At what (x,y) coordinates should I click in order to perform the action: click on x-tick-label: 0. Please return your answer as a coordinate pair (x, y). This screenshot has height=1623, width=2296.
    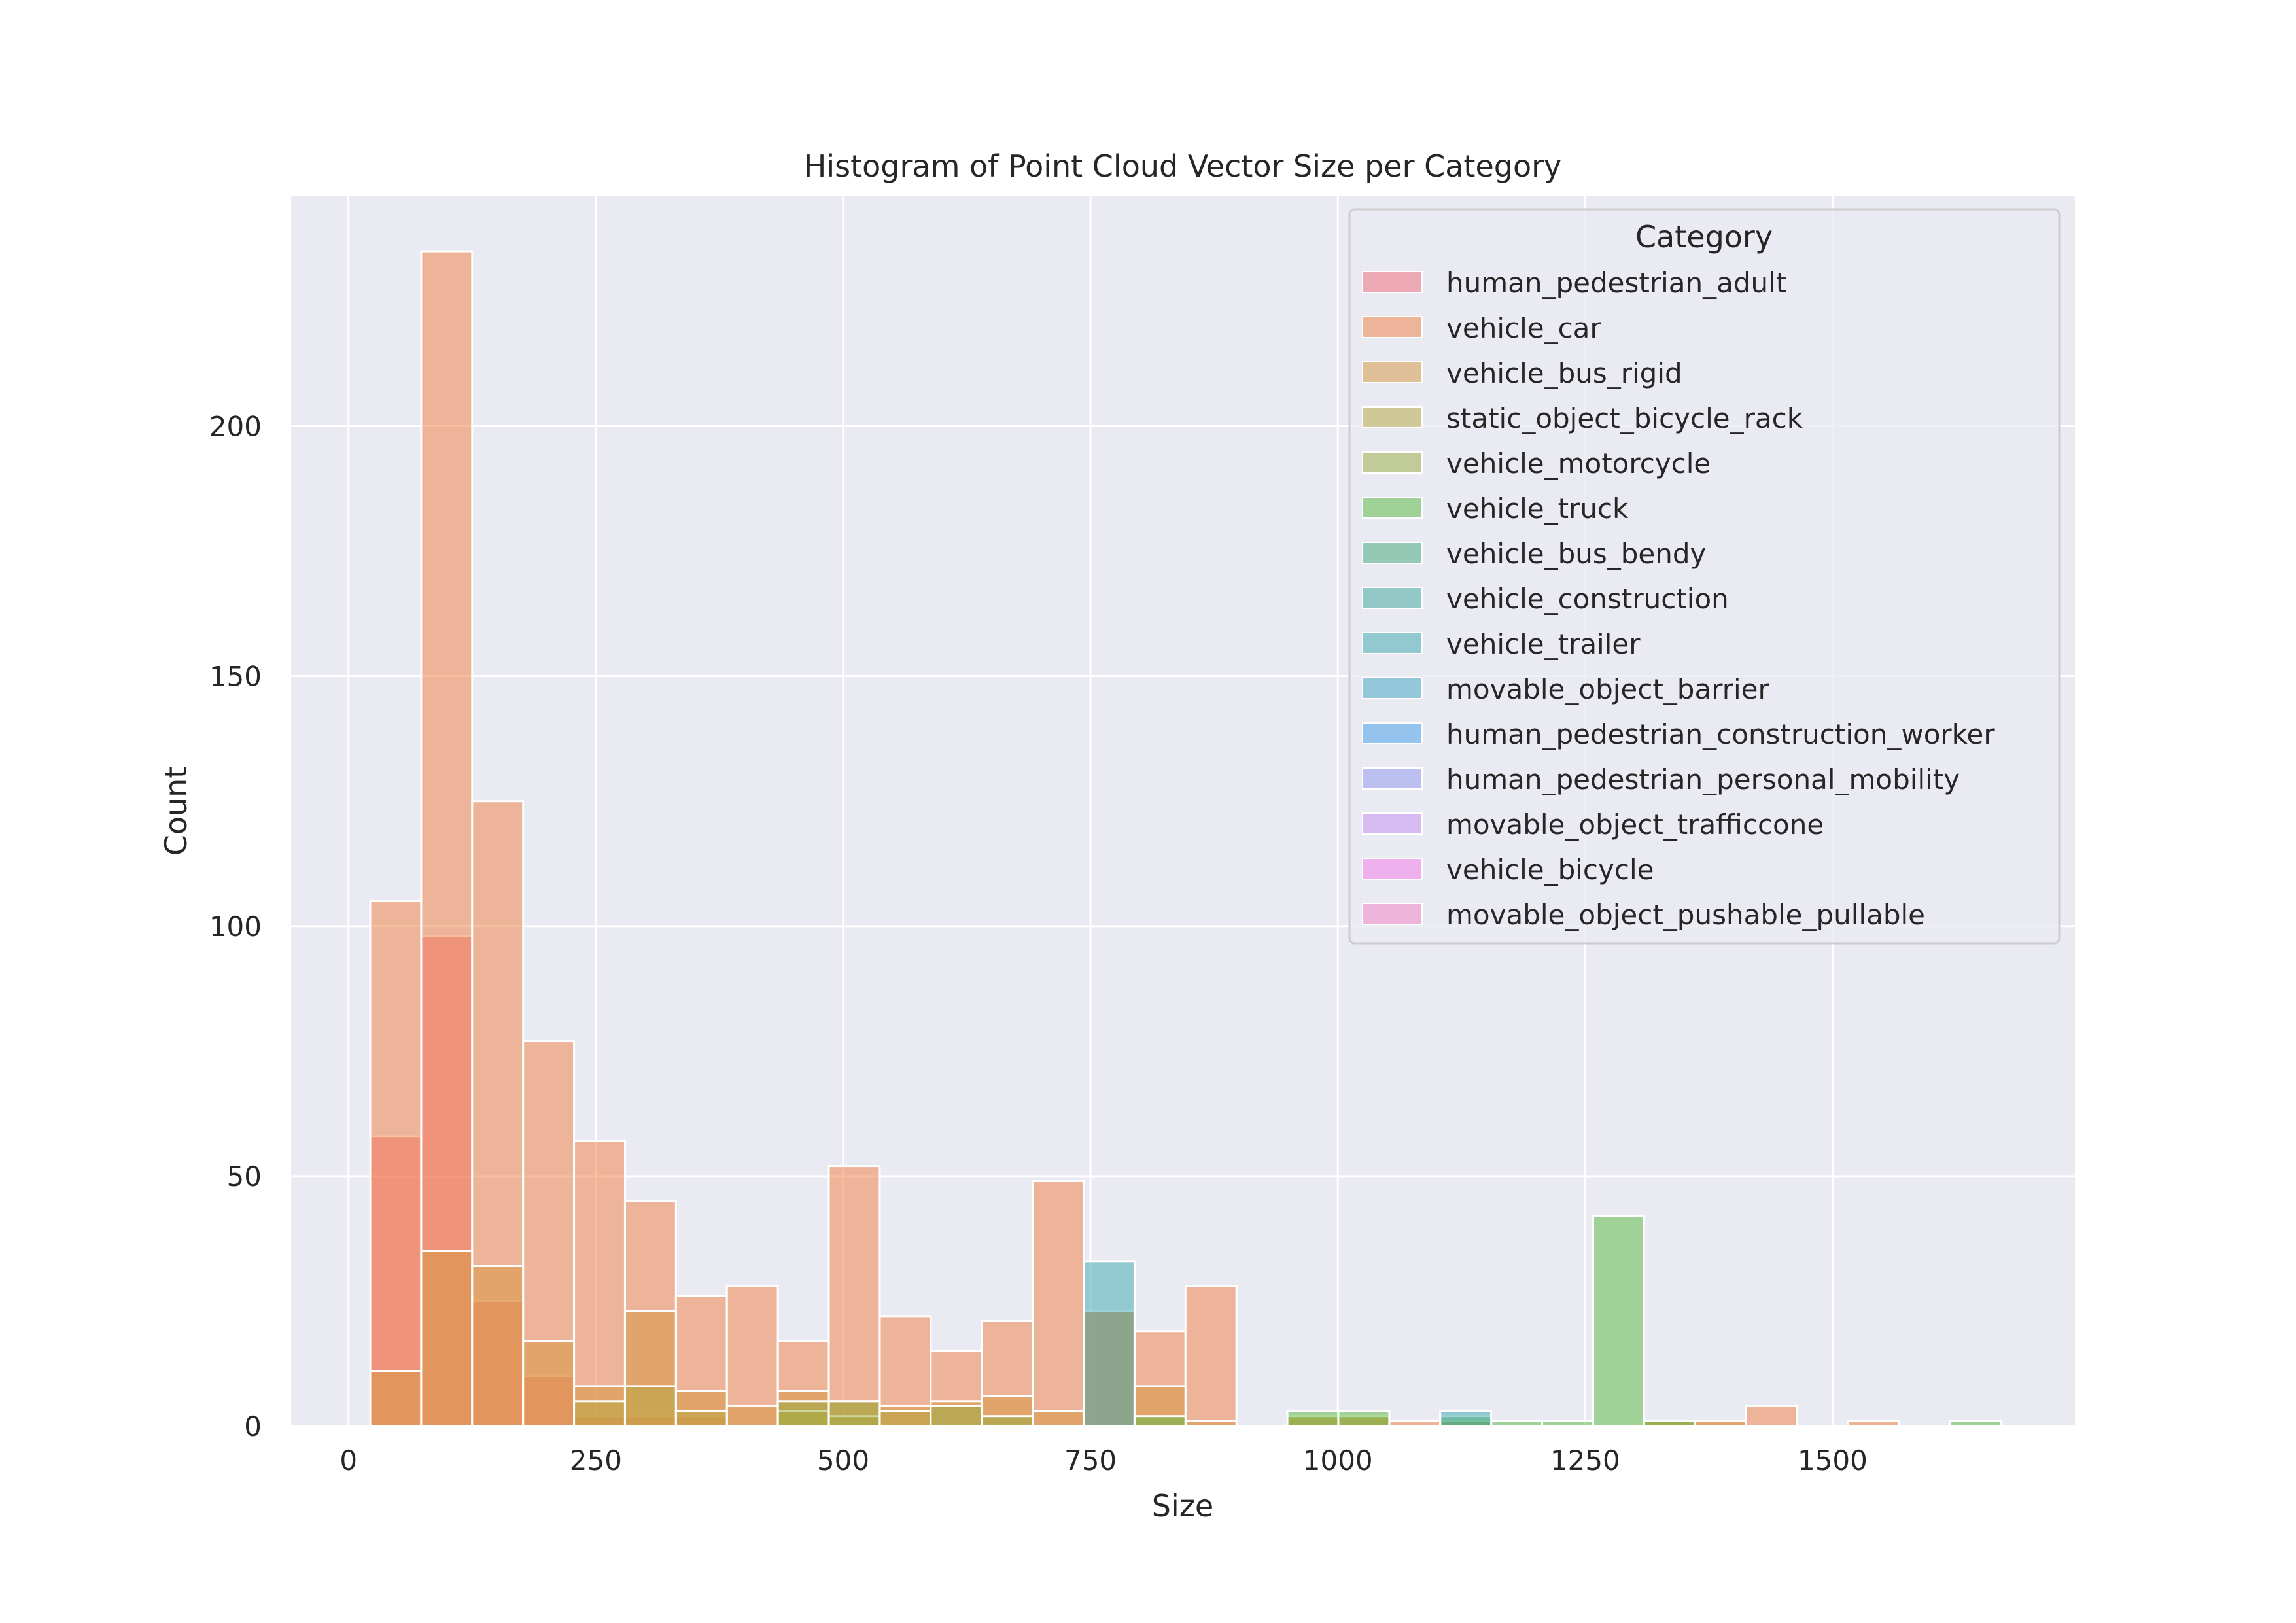
    Looking at the image, I should click on (348, 1460).